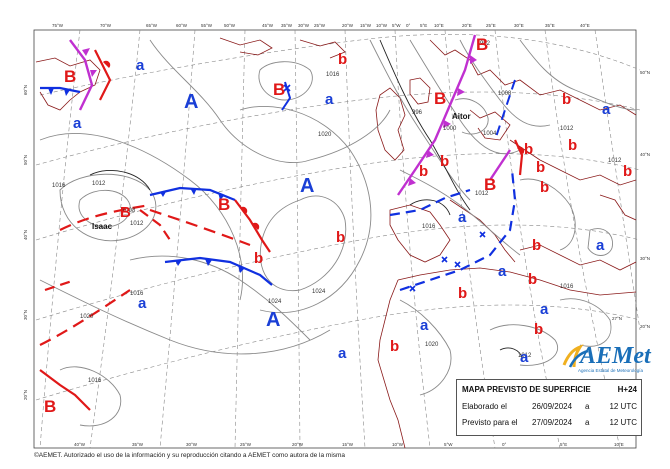  Describe the element at coordinates (490, 422) in the screenshot. I see `valid-label: Previsto para el` at that location.